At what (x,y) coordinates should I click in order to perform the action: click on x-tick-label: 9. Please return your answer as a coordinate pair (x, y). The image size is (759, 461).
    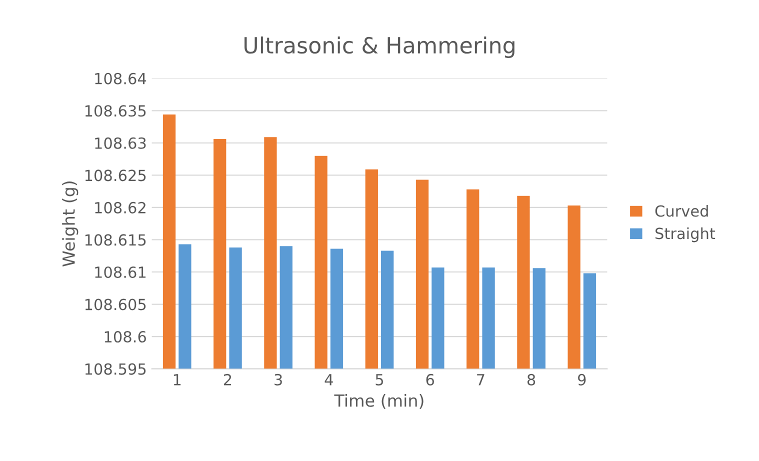
    Looking at the image, I should click on (582, 380).